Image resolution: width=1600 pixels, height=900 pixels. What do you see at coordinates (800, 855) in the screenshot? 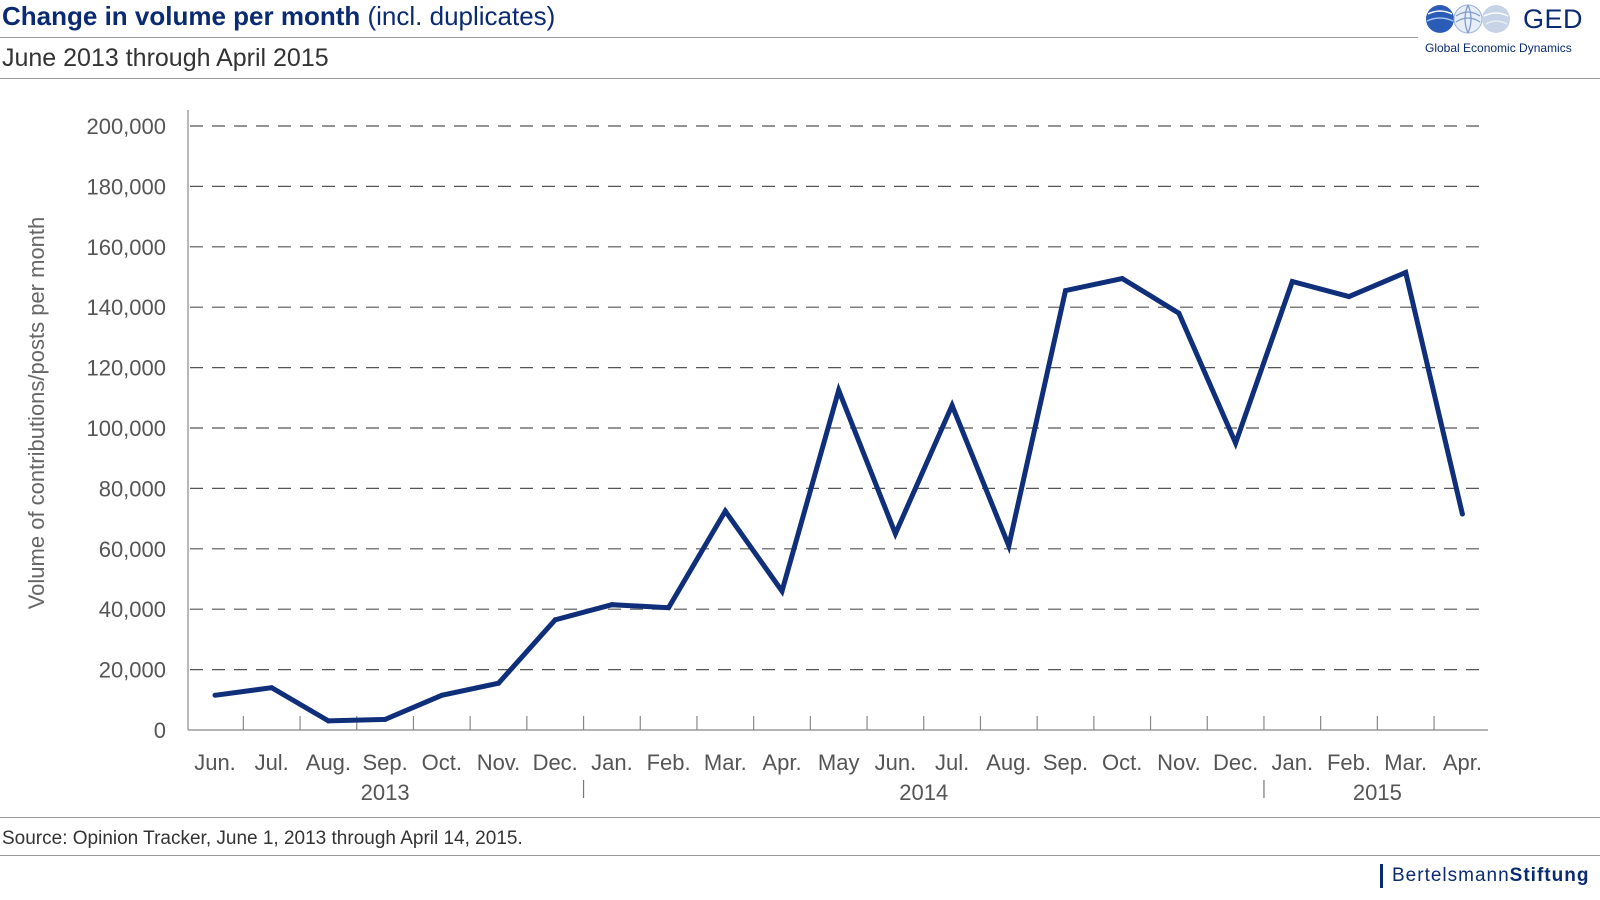
I see `footer-bottom-divider` at bounding box center [800, 855].